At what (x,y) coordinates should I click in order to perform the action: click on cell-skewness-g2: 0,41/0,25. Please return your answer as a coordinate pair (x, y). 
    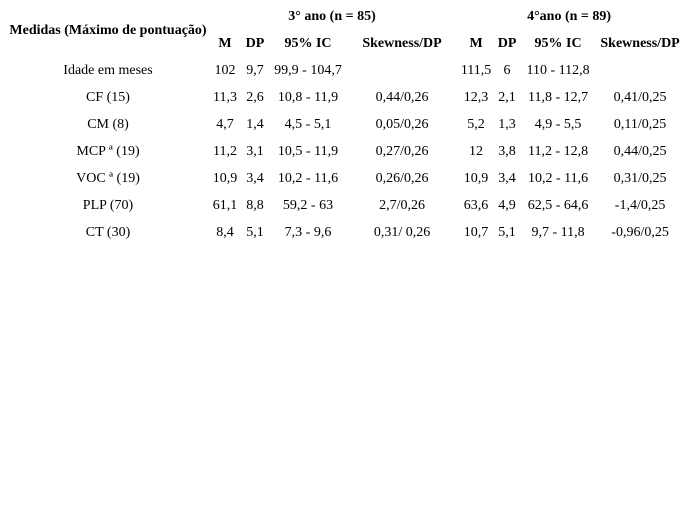
    Looking at the image, I should click on (640, 97).